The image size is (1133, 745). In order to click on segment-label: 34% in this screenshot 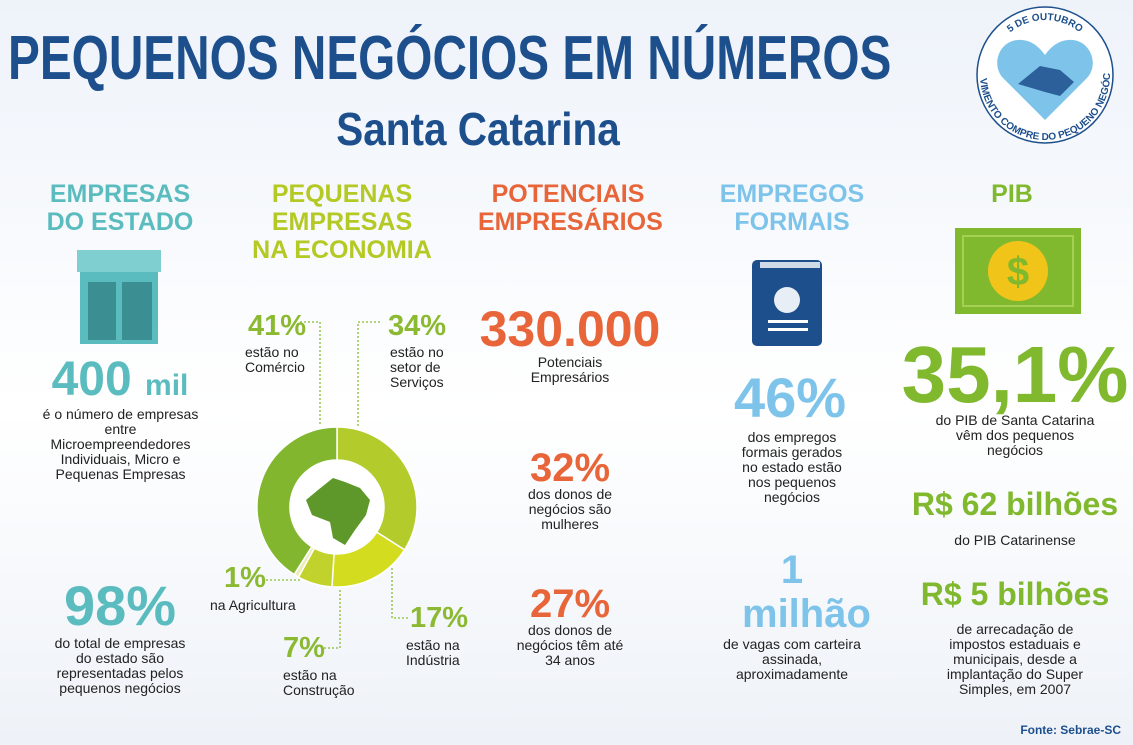, I will do `click(417, 326)`.